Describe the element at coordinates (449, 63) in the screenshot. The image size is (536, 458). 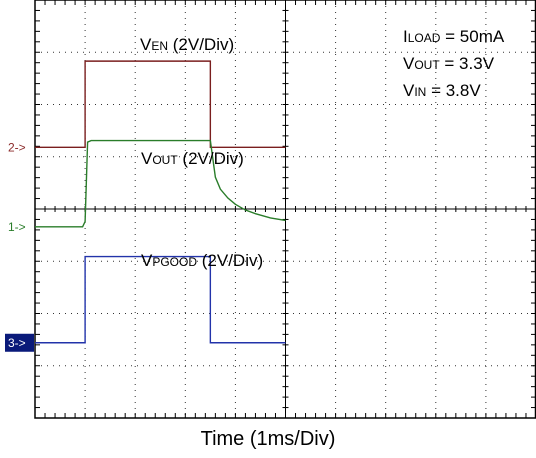
I see `annotation-vout: VOUT = 3.3V` at that location.